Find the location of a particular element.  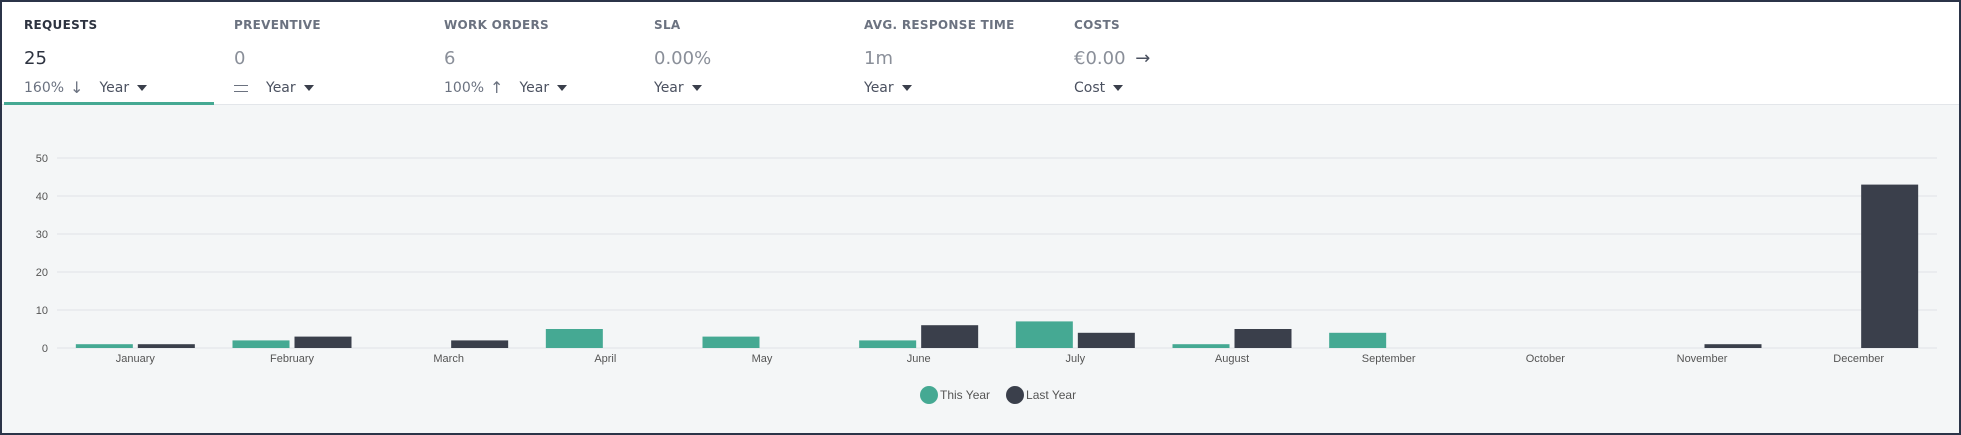

kpi-value-text: €0.00 is located at coordinates (1100, 58).